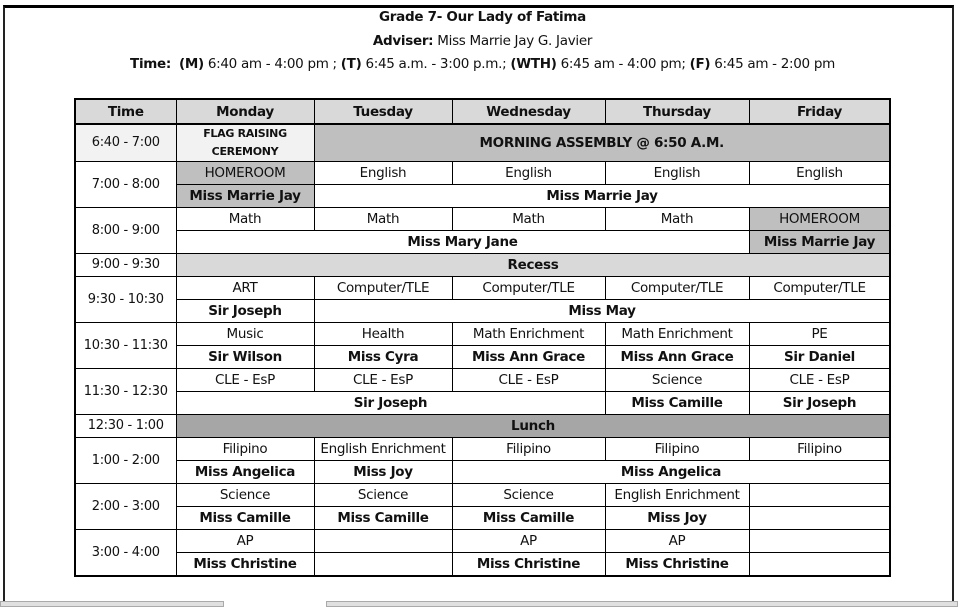 The image size is (965, 607). Describe the element at coordinates (383, 334) in the screenshot. I see `subject-cell: Health` at that location.